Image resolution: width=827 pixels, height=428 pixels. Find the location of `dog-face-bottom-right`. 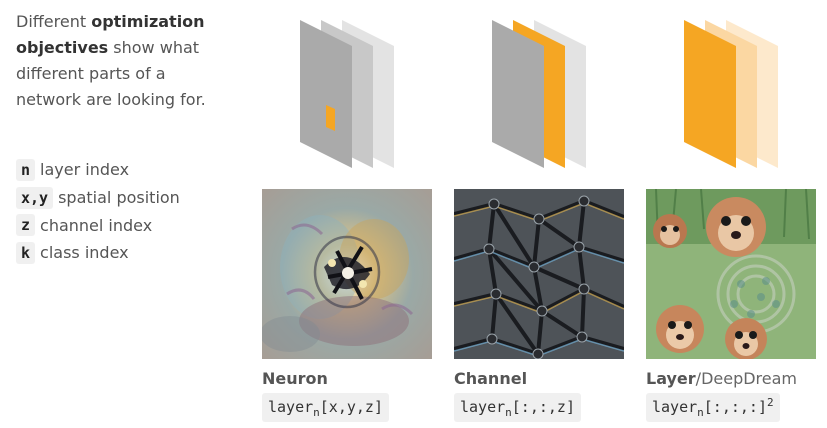

dog-face-bottom-right is located at coordinates (746, 338).